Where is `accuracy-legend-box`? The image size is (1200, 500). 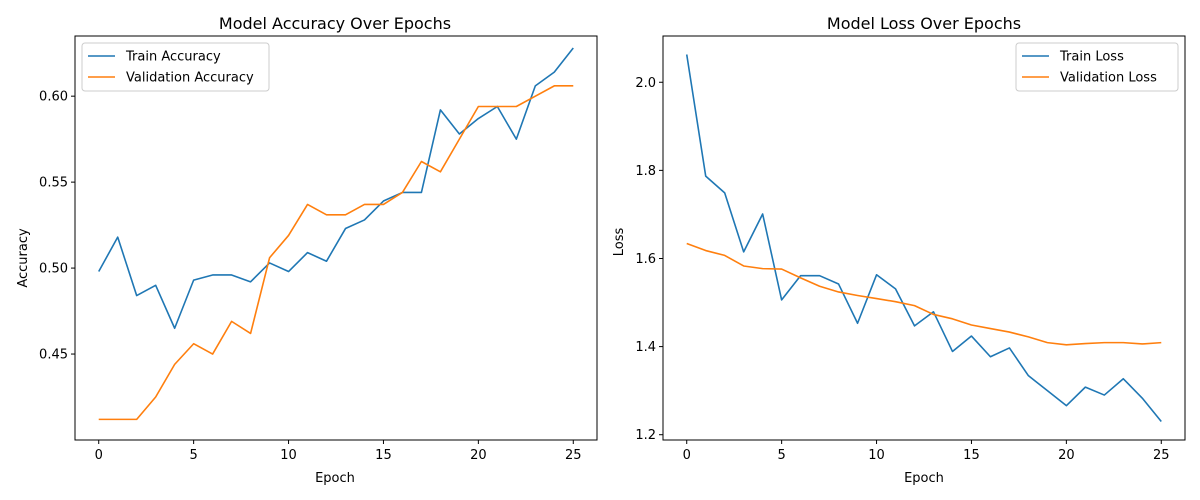
accuracy-legend-box is located at coordinates (175, 67).